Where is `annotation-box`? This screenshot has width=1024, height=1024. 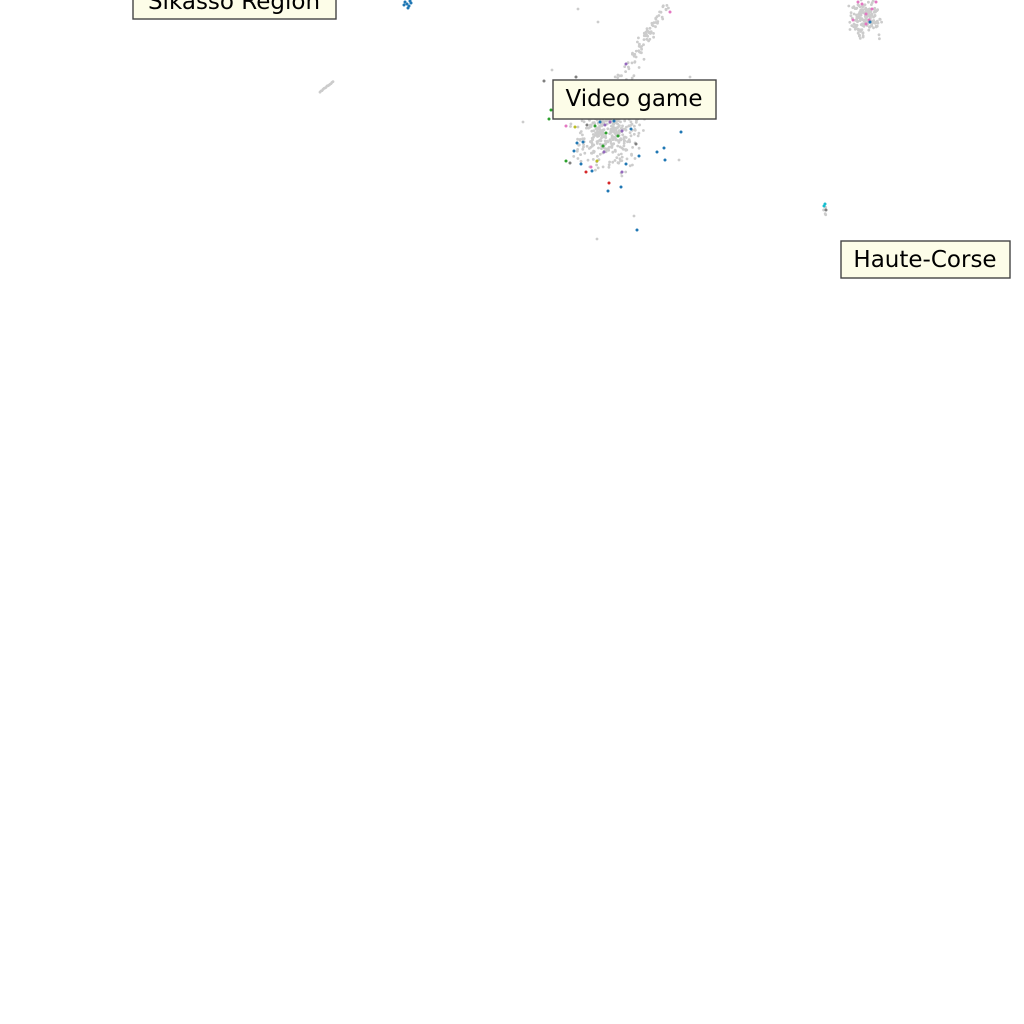 annotation-box is located at coordinates (925, 259).